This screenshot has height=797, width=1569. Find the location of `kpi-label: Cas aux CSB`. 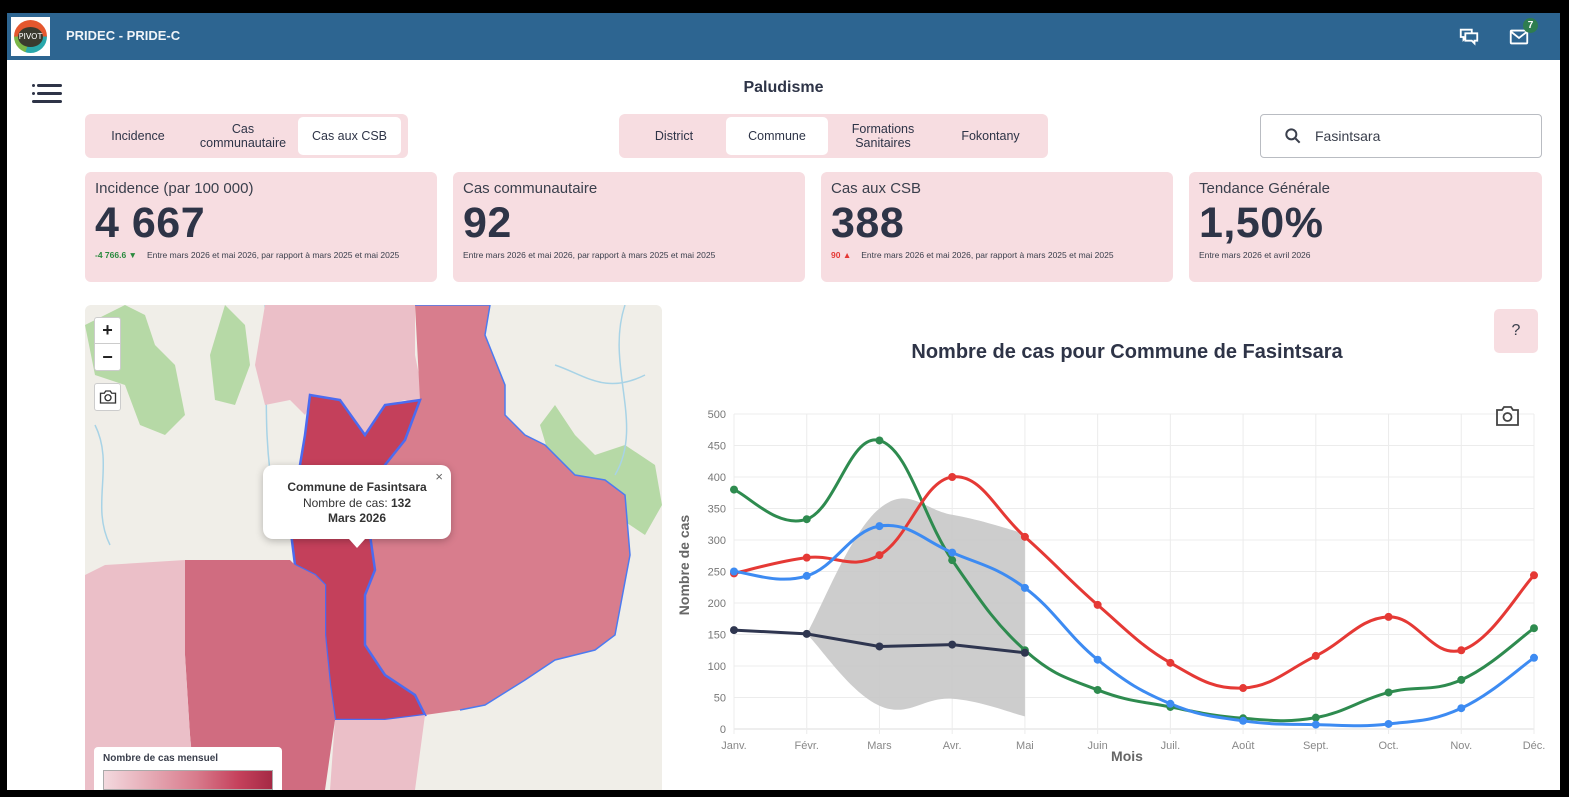

kpi-label: Cas aux CSB is located at coordinates (876, 188).